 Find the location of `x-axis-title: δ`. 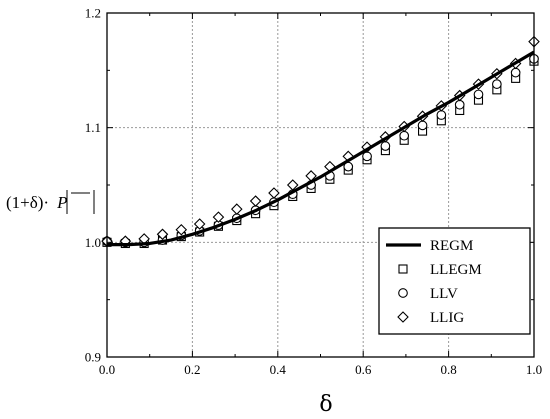

x-axis-title: δ is located at coordinates (325, 404).